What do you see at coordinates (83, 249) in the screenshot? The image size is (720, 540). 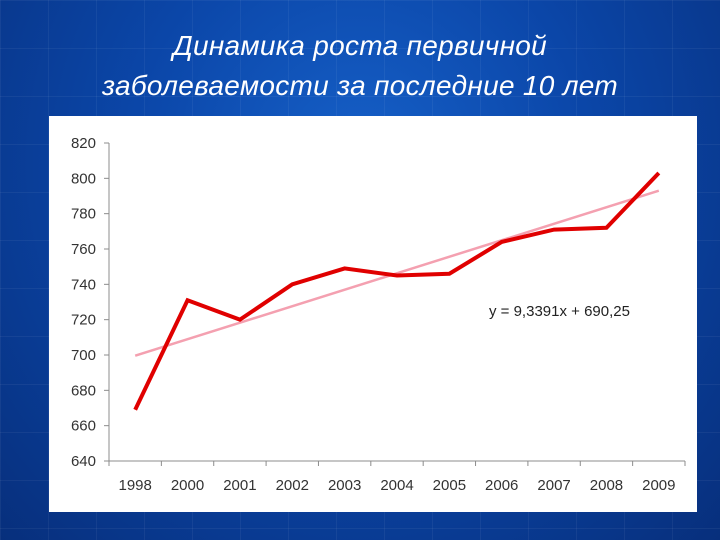 I see `y-tick-label: 760` at bounding box center [83, 249].